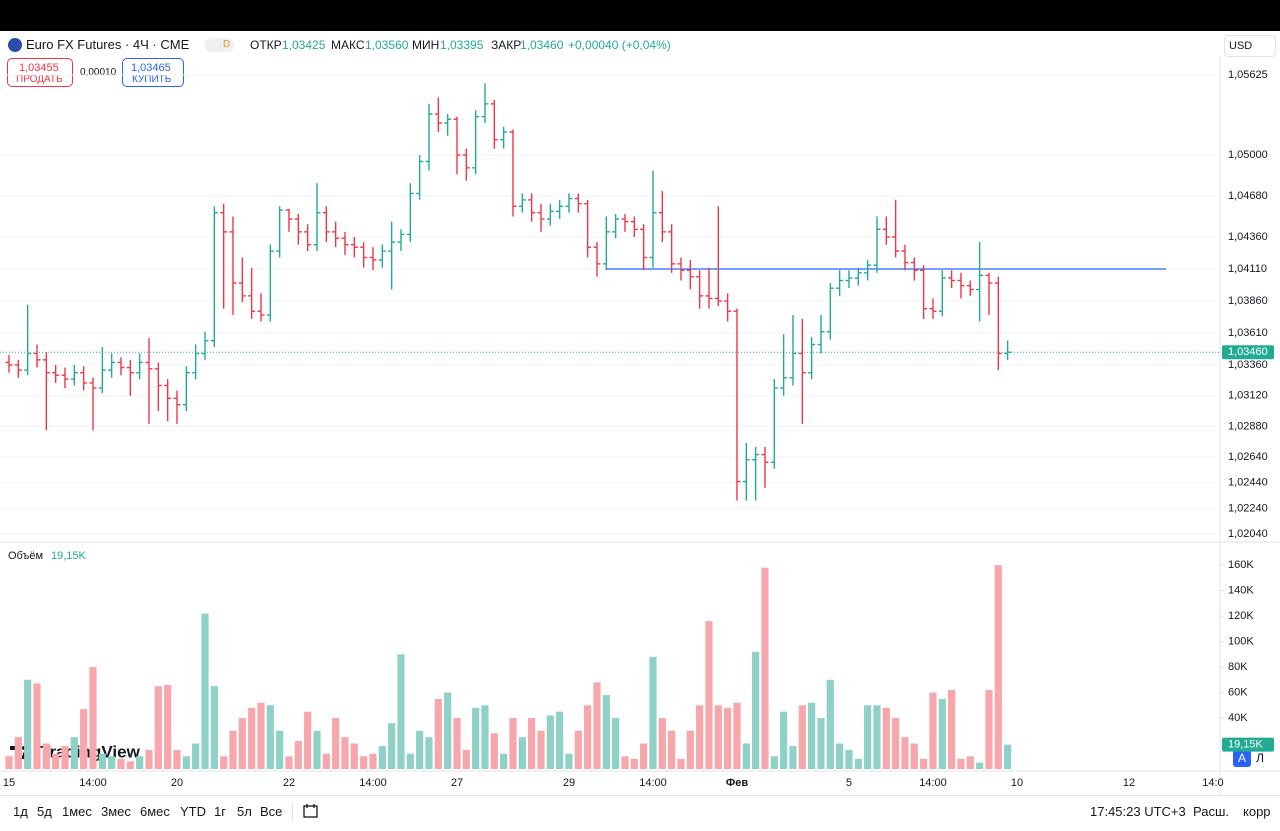 This screenshot has width=1280, height=831. I want to click on log-label: Л, so click(1260, 758).